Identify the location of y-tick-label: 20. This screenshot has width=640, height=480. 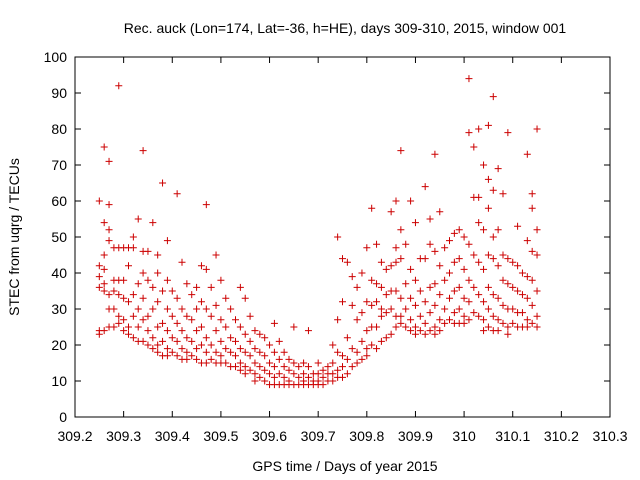
(59, 345).